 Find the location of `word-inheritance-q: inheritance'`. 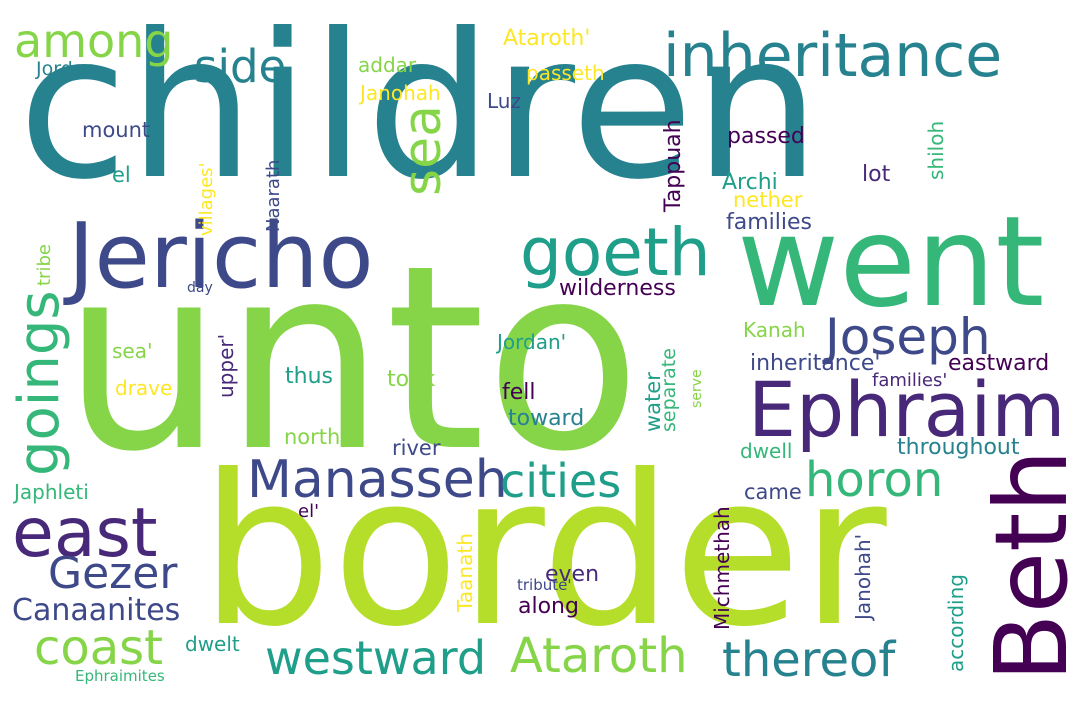

word-inheritance-q: inheritance' is located at coordinates (815, 363).